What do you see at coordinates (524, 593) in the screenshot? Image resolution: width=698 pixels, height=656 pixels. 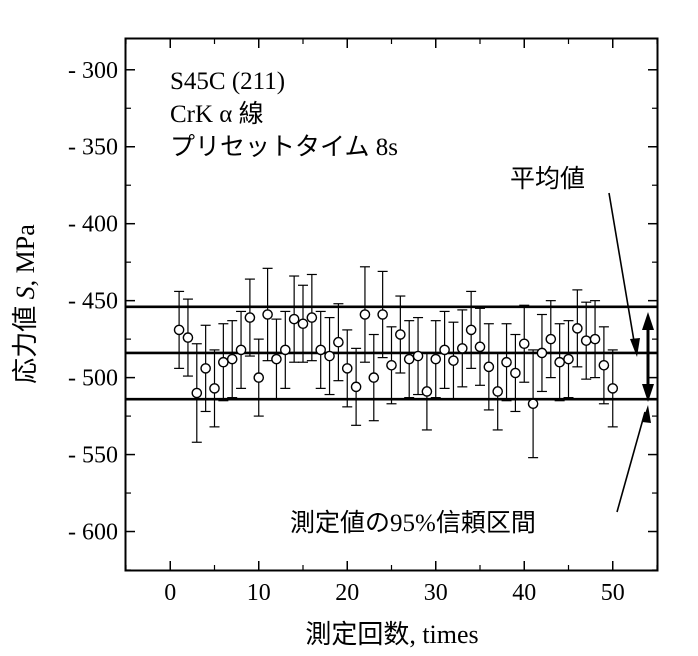 I see `x-tick-label: 40` at bounding box center [524, 593].